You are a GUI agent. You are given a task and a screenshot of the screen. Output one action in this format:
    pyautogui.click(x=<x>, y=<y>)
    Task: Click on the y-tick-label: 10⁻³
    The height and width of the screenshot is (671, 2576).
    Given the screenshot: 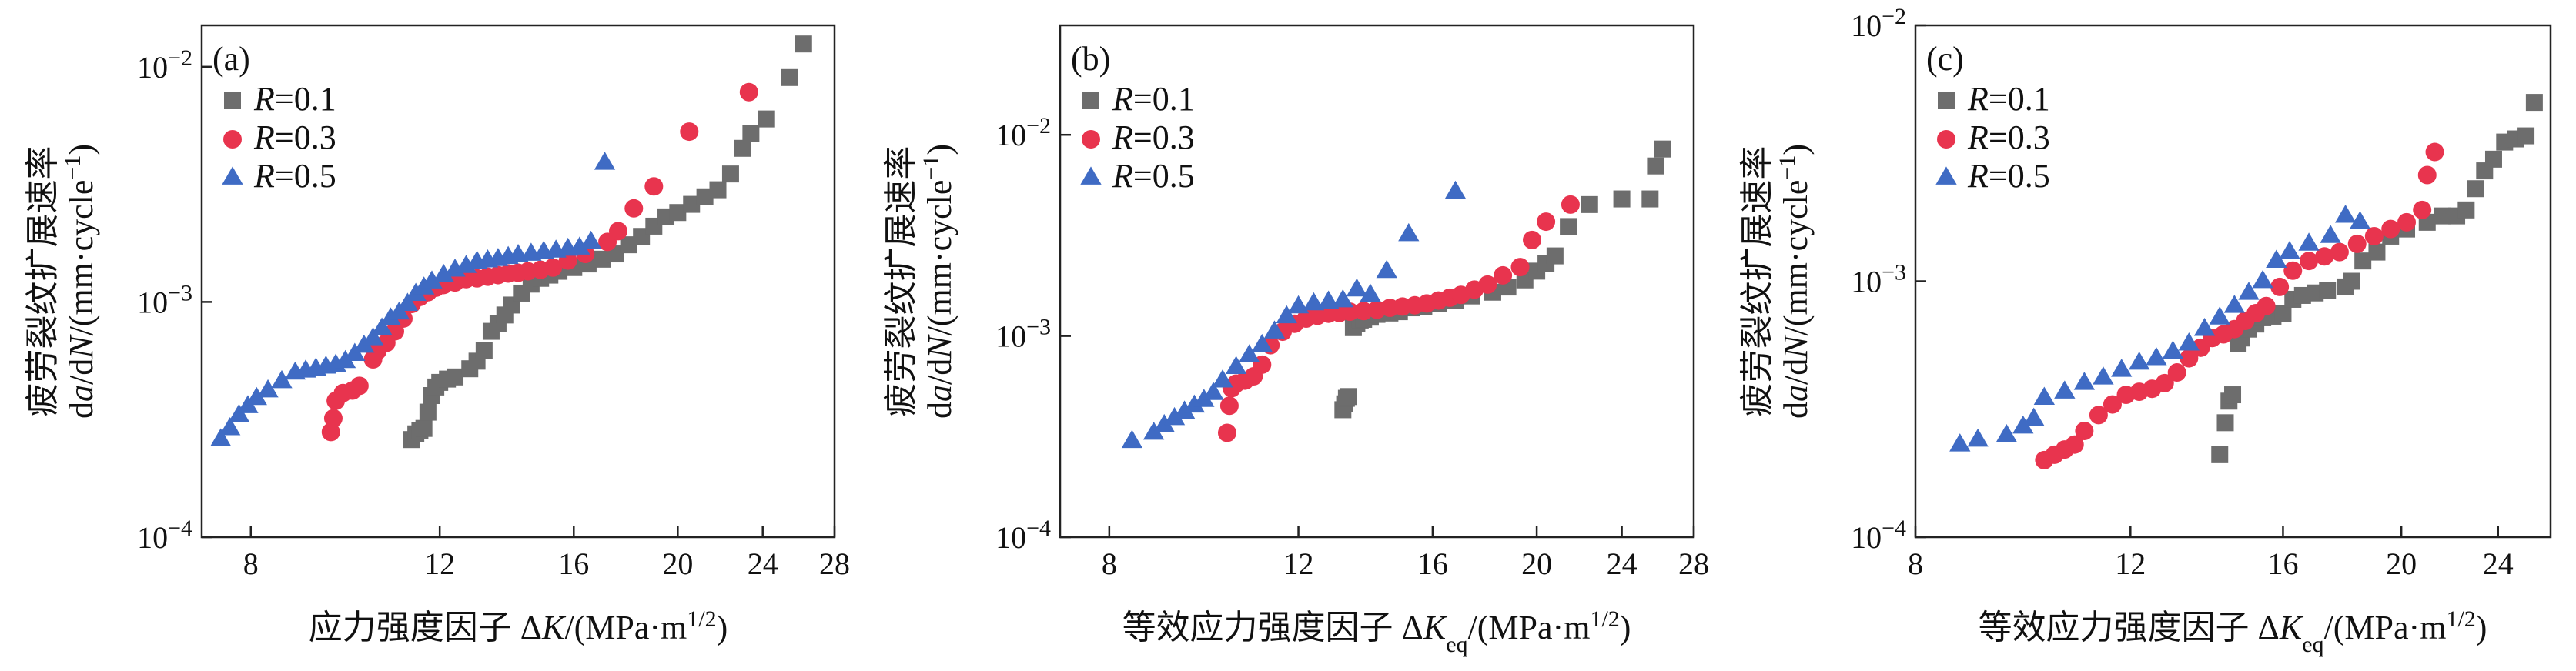 What is the action you would take?
    pyautogui.click(x=1023, y=334)
    